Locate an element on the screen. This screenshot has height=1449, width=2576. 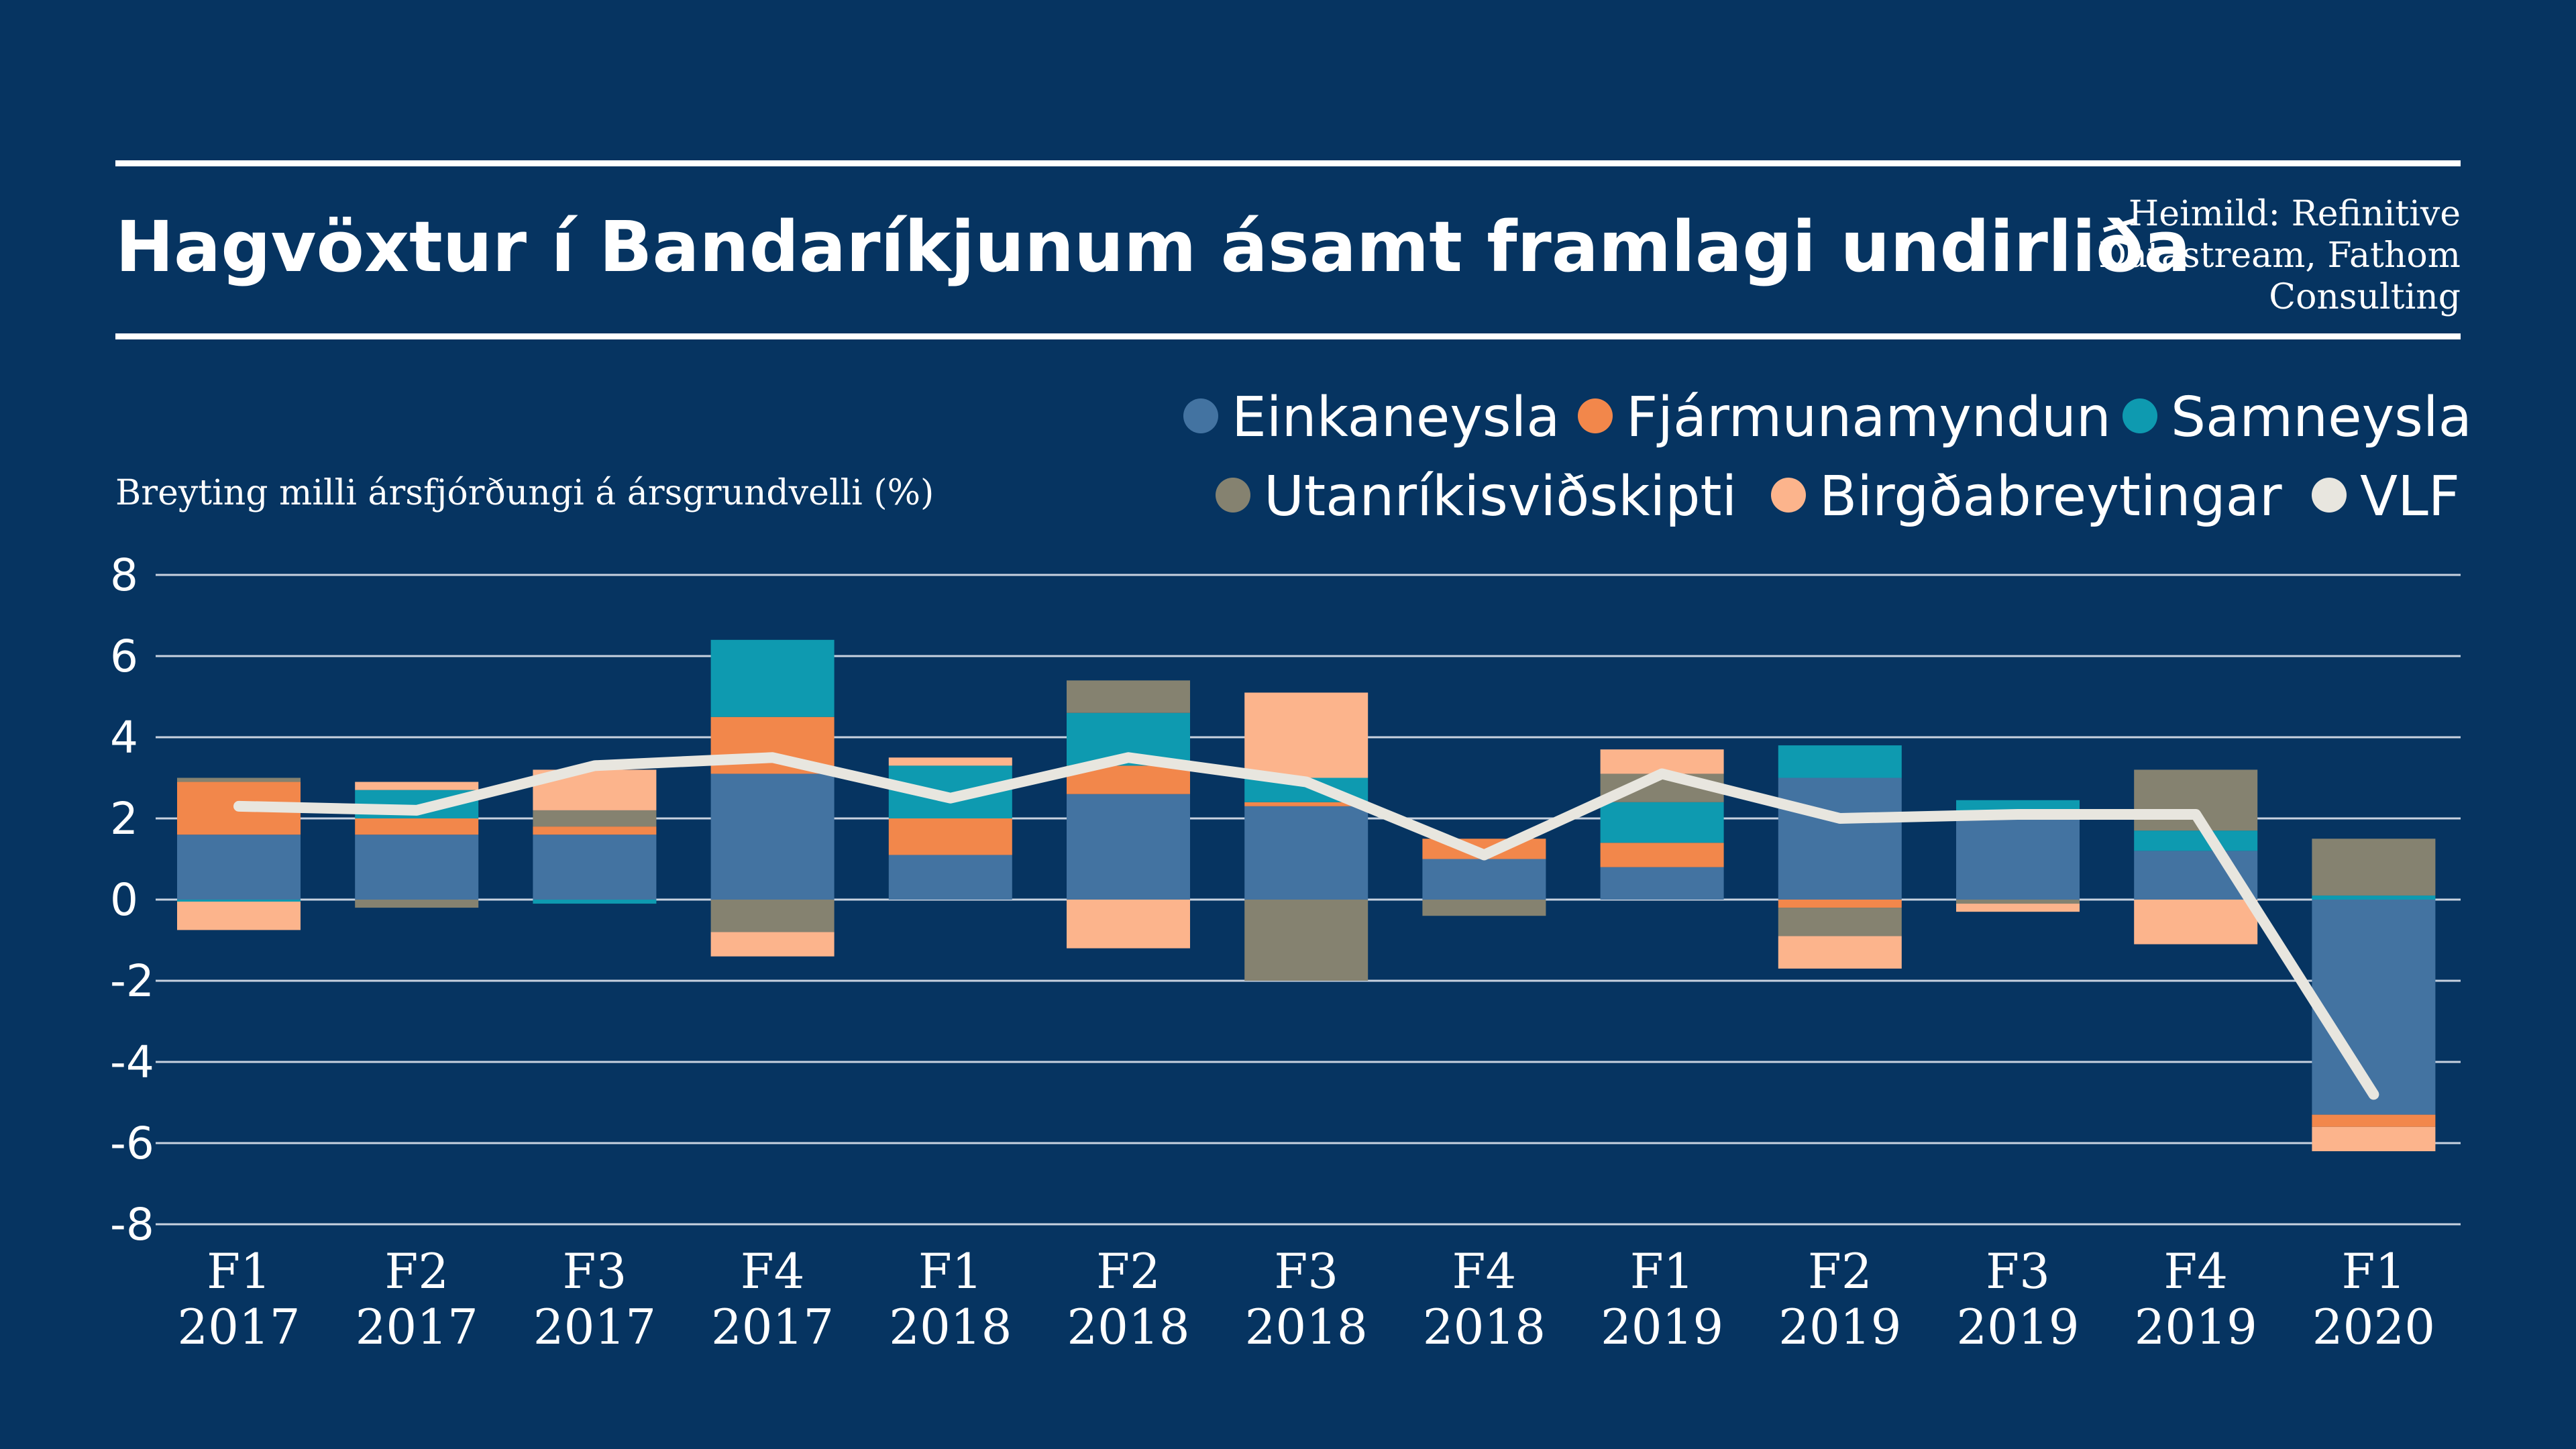
y-tick-label: 4 is located at coordinates (124, 737).